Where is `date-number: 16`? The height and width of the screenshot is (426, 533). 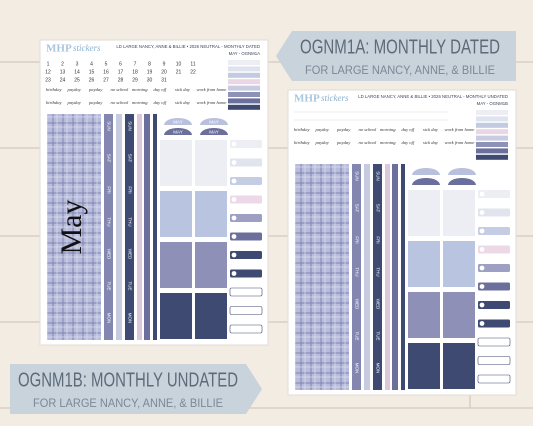
date-number: 16 is located at coordinates (106, 72).